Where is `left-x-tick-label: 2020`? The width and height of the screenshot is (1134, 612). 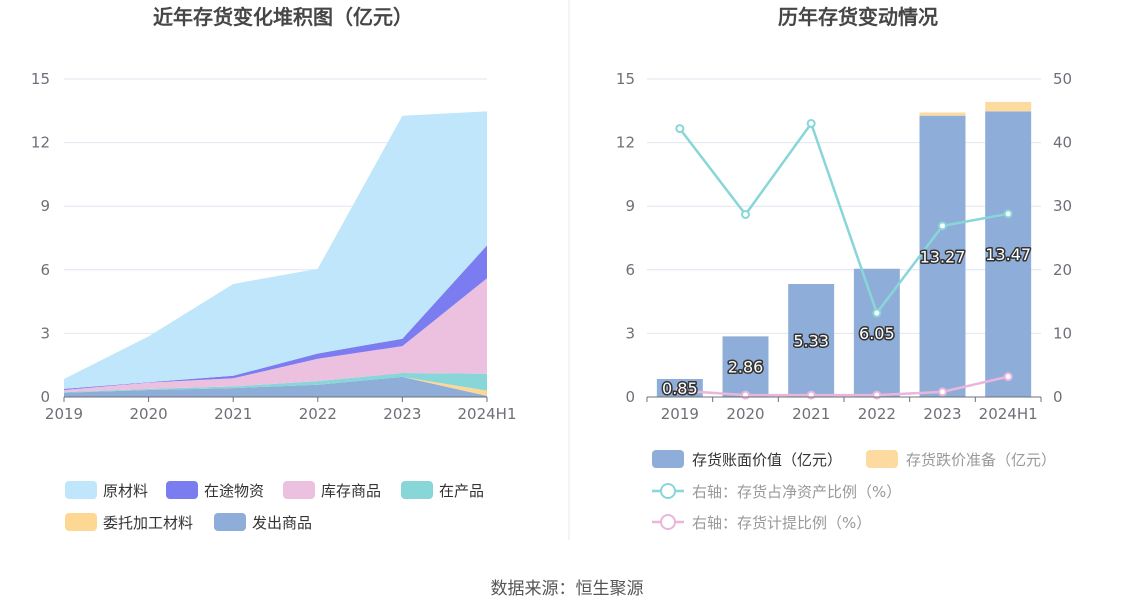
left-x-tick-label: 2020 is located at coordinates (149, 414).